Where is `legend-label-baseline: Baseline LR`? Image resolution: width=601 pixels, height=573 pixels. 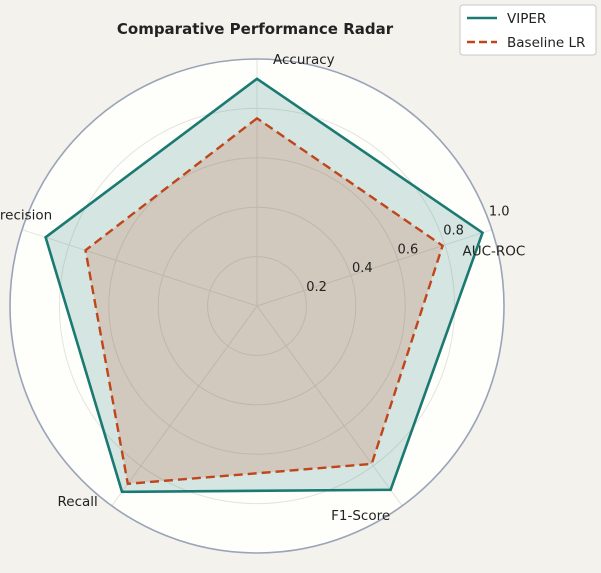 legend-label-baseline: Baseline LR is located at coordinates (546, 43).